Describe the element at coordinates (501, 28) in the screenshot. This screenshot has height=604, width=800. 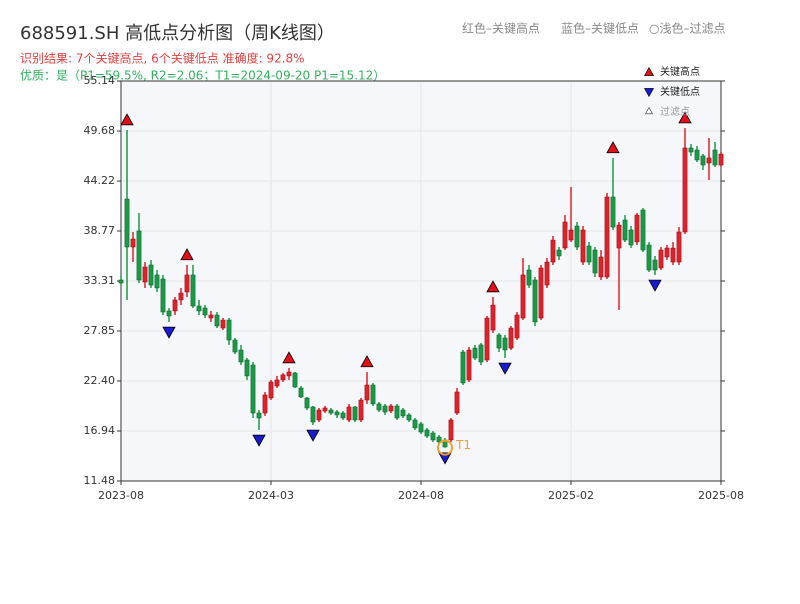
I see `top-legend: 红色–关键高点` at that location.